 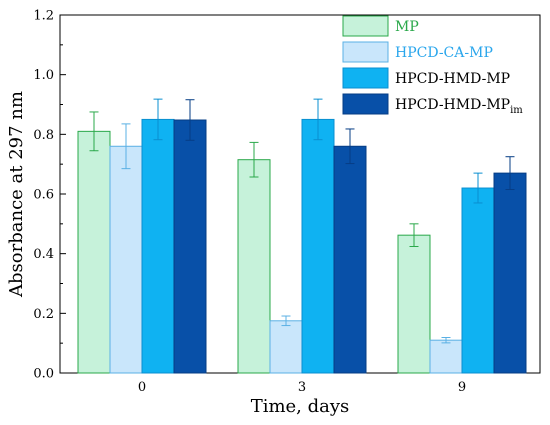 What do you see at coordinates (43, 195) in the screenshot?
I see `y-tick-label: 0.6` at bounding box center [43, 195].